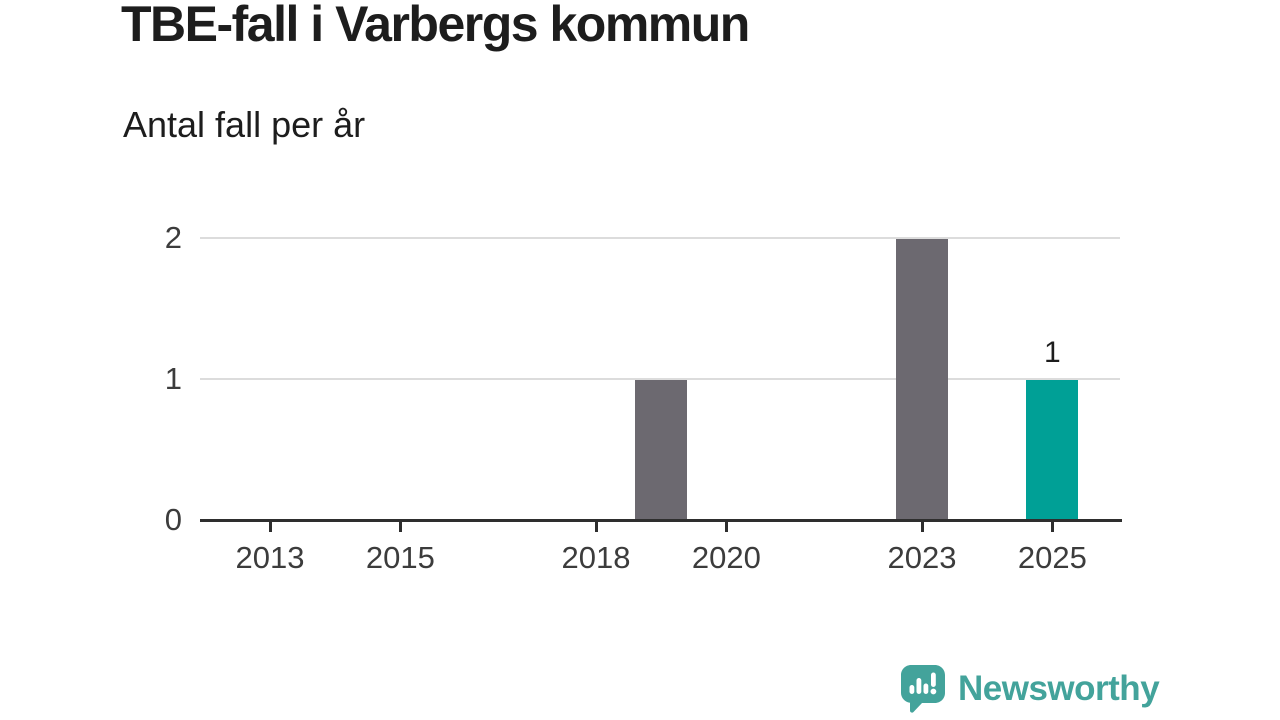 This screenshot has width=1280, height=720. I want to click on x-tick-label-2015: 2015, so click(400, 557).